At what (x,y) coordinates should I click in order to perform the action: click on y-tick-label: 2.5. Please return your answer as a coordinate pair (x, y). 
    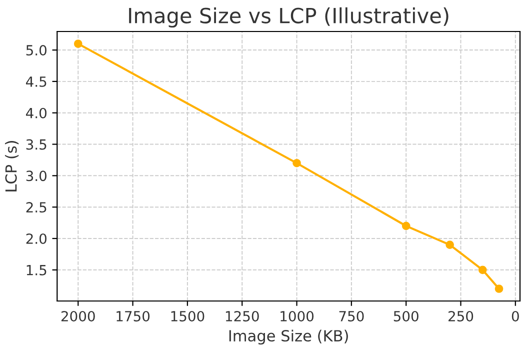
    Looking at the image, I should click on (36, 207).